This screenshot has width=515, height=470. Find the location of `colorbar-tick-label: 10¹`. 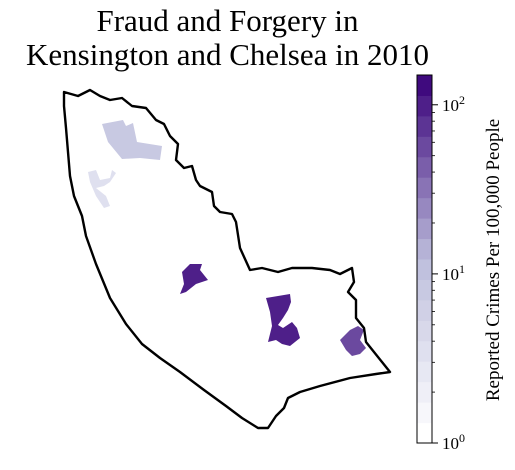

colorbar-tick-label: 10¹ is located at coordinates (453, 273).